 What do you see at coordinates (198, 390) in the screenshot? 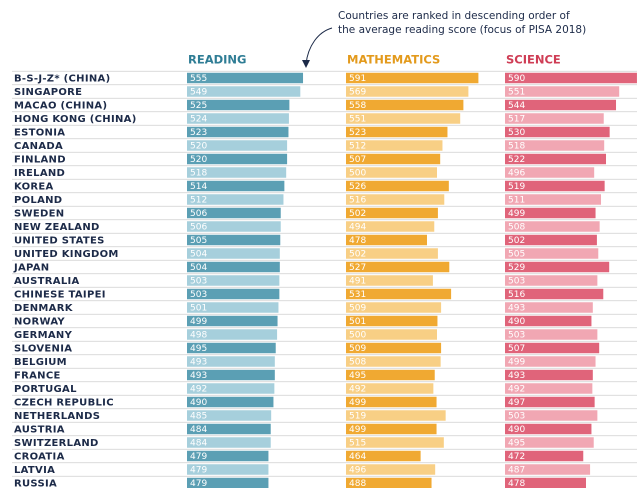
I see `value-label: 492` at bounding box center [198, 390].